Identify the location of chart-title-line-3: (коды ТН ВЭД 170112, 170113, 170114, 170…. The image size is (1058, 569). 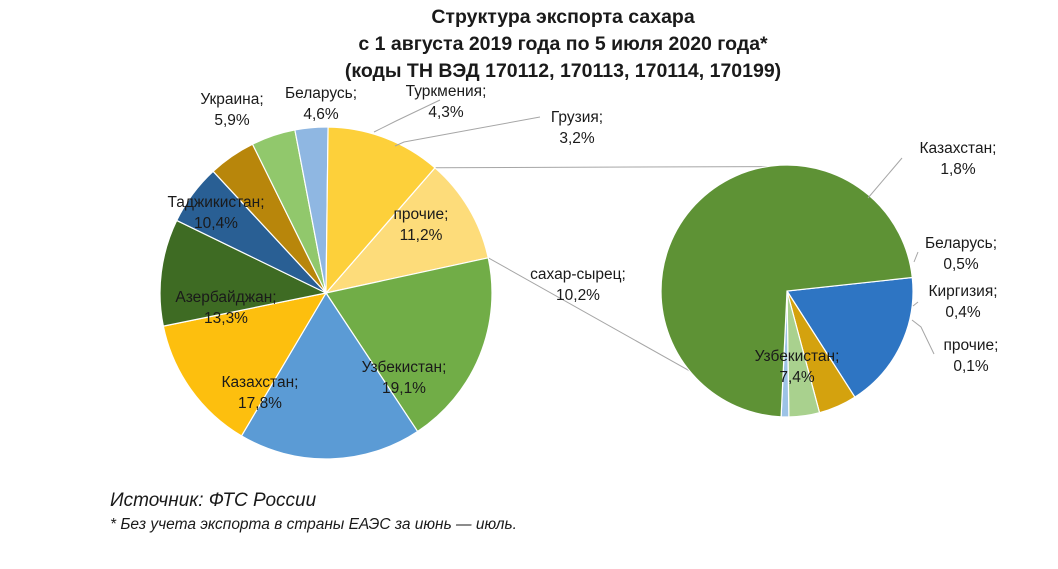
(563, 71).